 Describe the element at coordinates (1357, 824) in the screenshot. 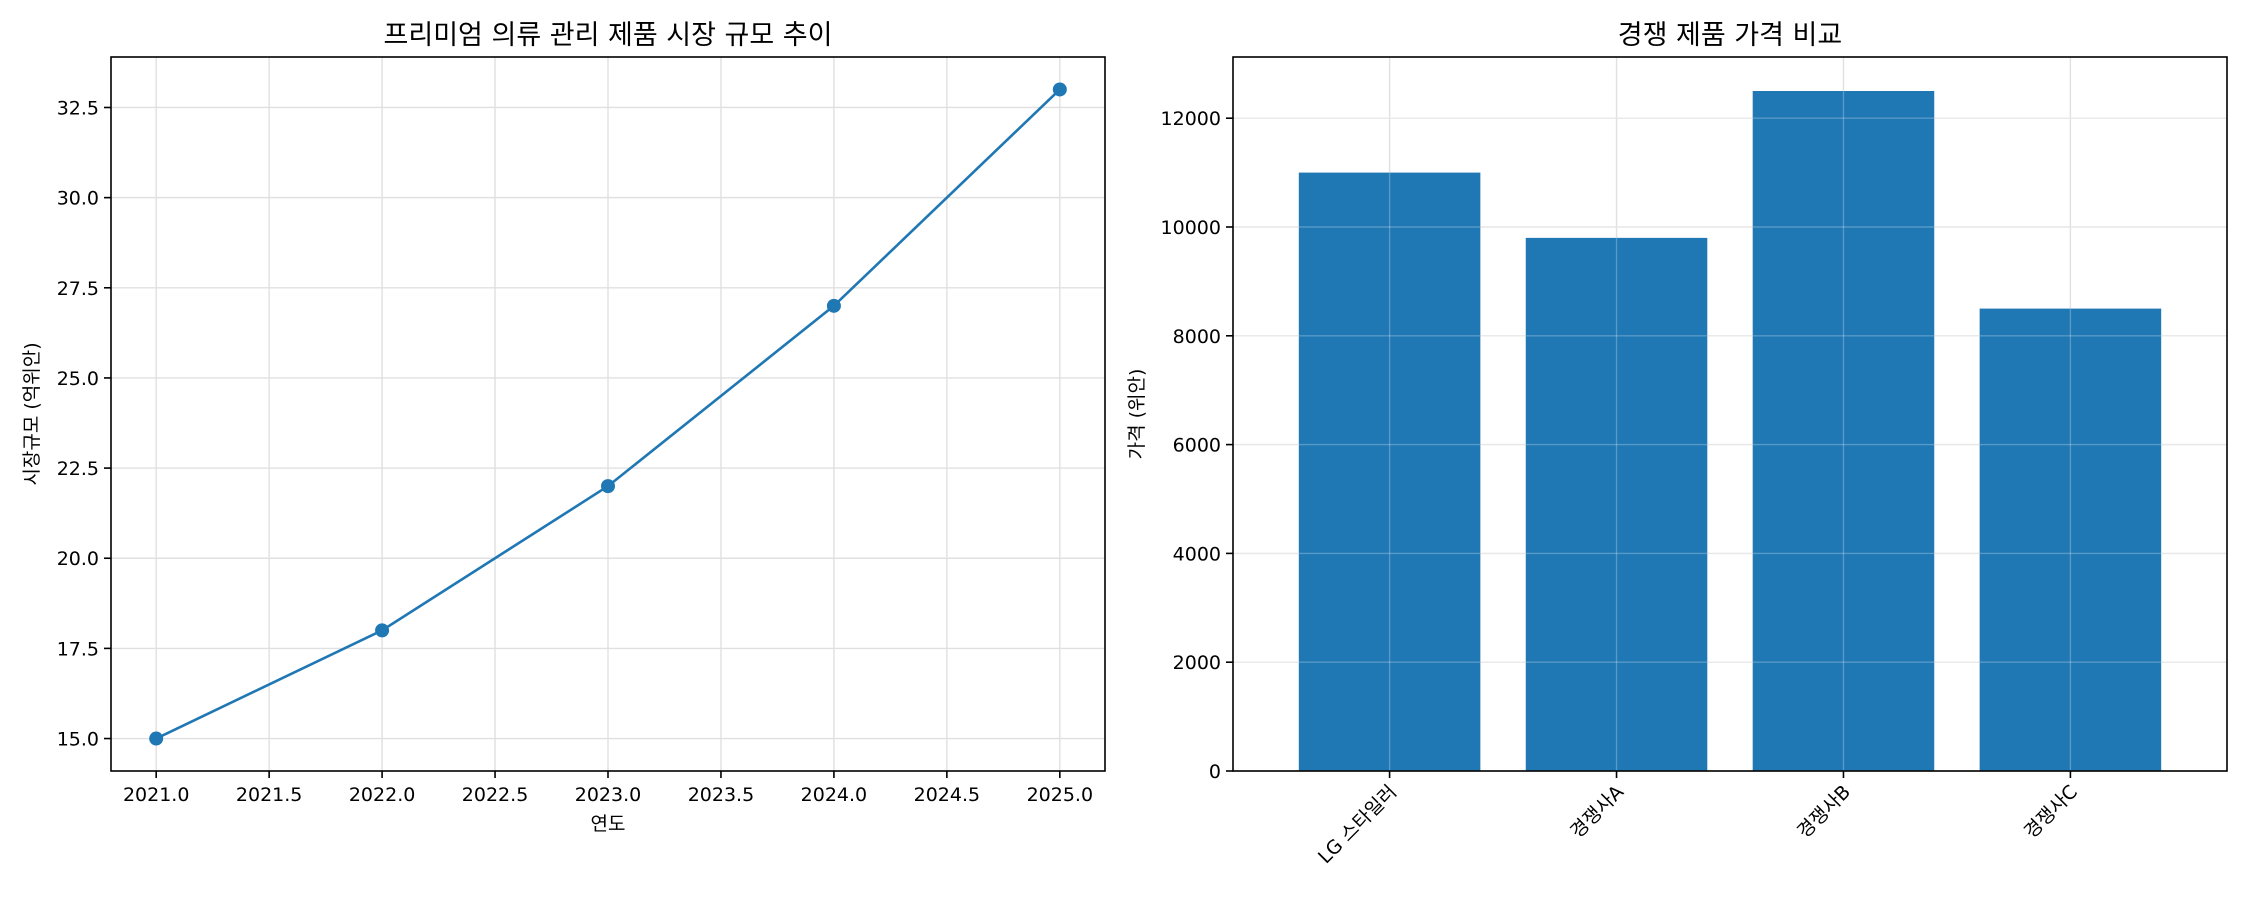

I see `x-tick-label: LG 스타일러` at that location.